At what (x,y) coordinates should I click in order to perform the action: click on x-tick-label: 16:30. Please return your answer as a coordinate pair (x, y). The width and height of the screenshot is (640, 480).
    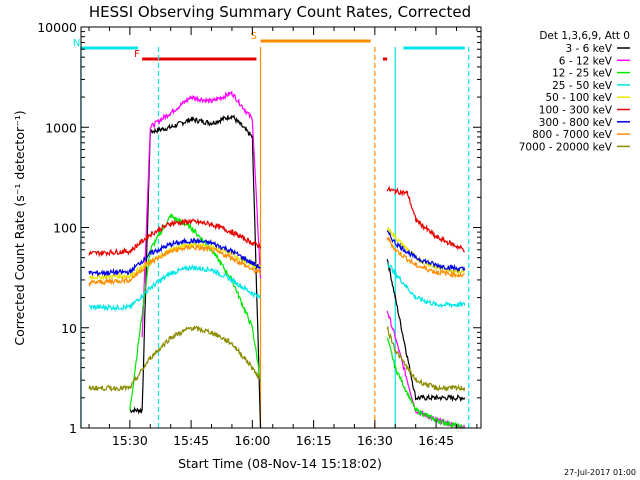
    Looking at the image, I should click on (375, 440).